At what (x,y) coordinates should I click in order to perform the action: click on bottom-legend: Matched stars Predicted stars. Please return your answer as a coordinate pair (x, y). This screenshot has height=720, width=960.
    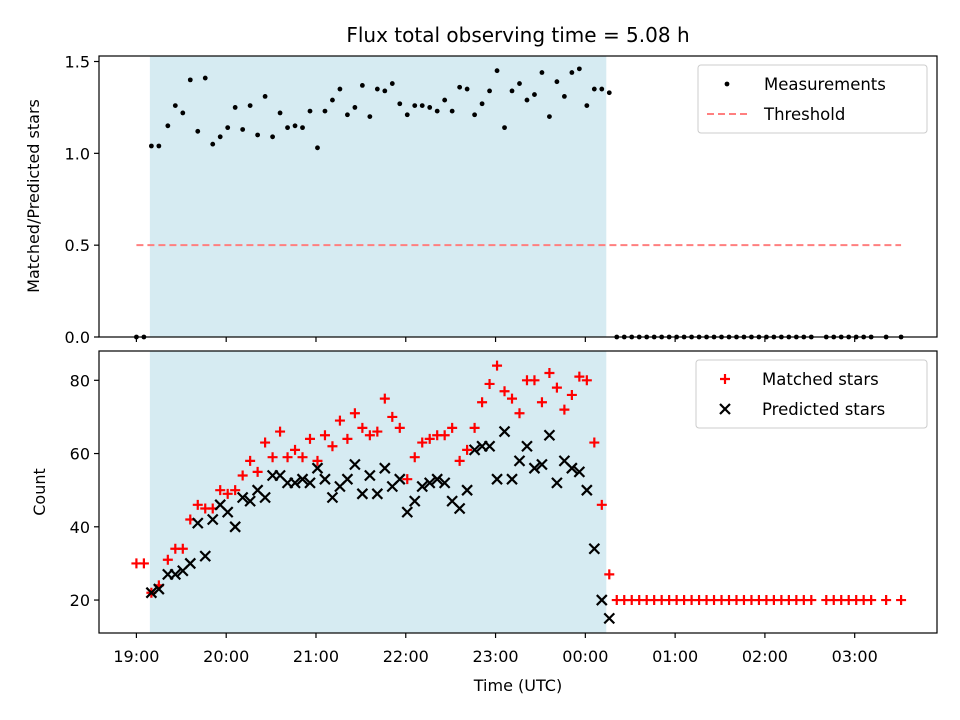
    Looking at the image, I should click on (811, 394).